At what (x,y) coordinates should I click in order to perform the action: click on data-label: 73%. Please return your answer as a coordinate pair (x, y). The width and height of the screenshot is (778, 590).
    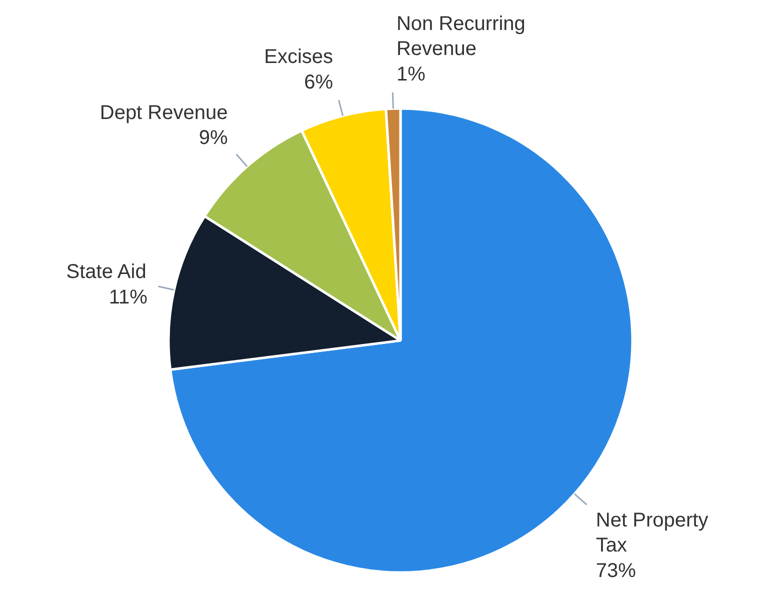
    Looking at the image, I should click on (616, 571).